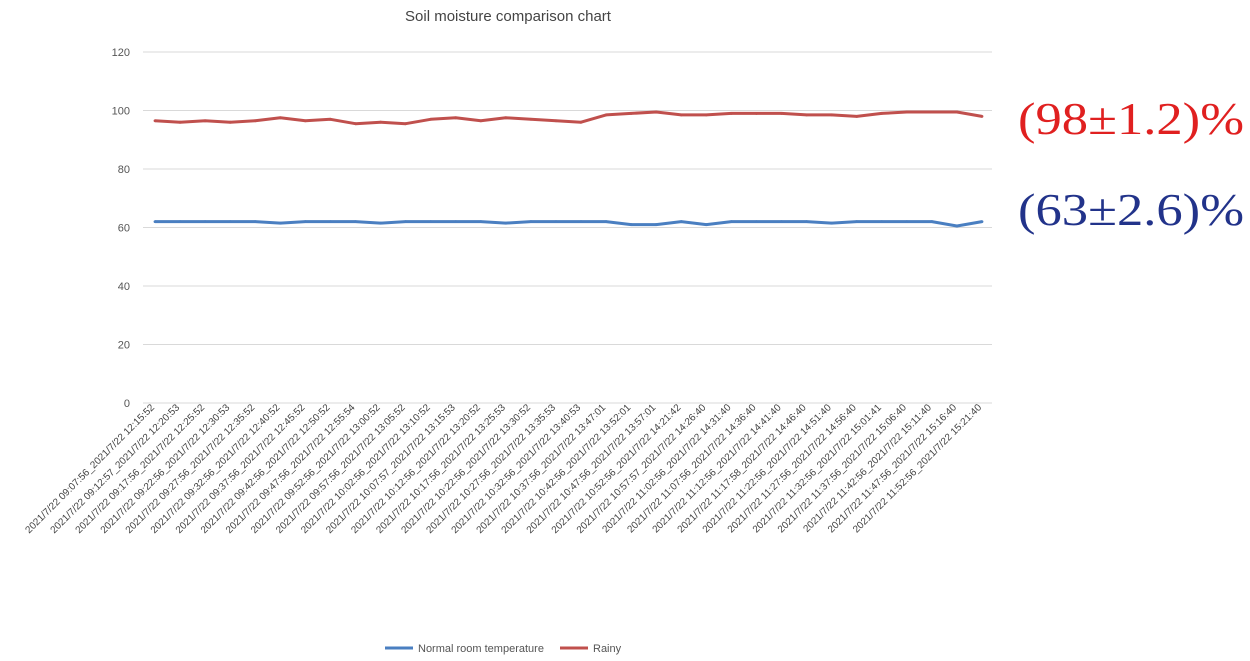 This screenshot has height=661, width=1250. Describe the element at coordinates (481, 649) in the screenshot. I see `legend-label-0: Normal room temperature` at that location.